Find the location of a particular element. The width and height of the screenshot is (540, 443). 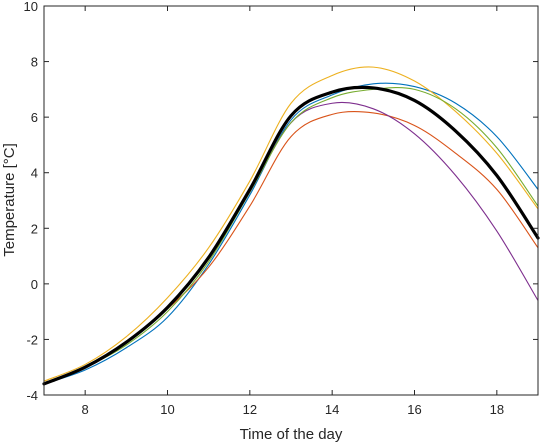

y-tick-label--2: -2 is located at coordinates (32, 339).